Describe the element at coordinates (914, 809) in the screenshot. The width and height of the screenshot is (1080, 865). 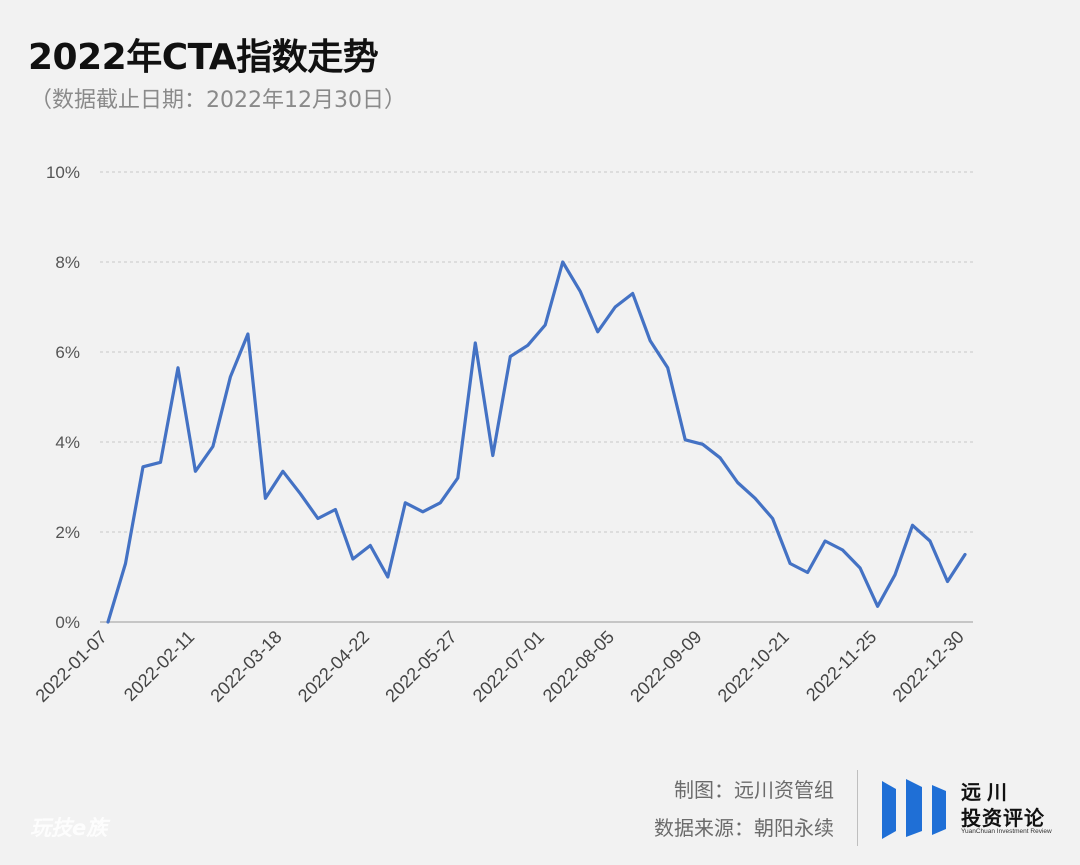
I see `brand-logo-icon` at that location.